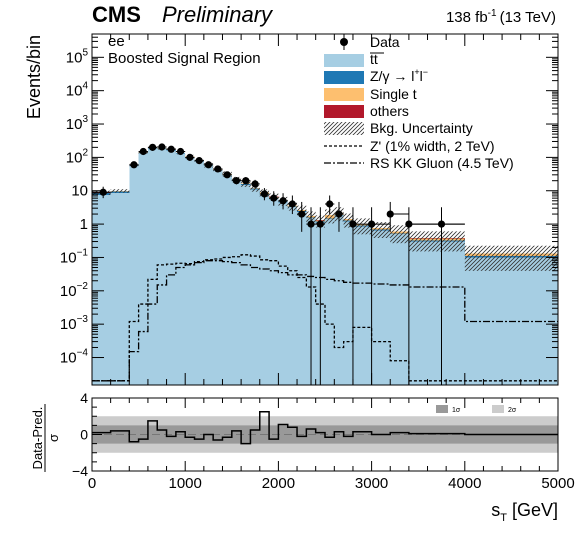 The image size is (580, 556). I want to click on main-ytick-base: 1, so click(84, 224).